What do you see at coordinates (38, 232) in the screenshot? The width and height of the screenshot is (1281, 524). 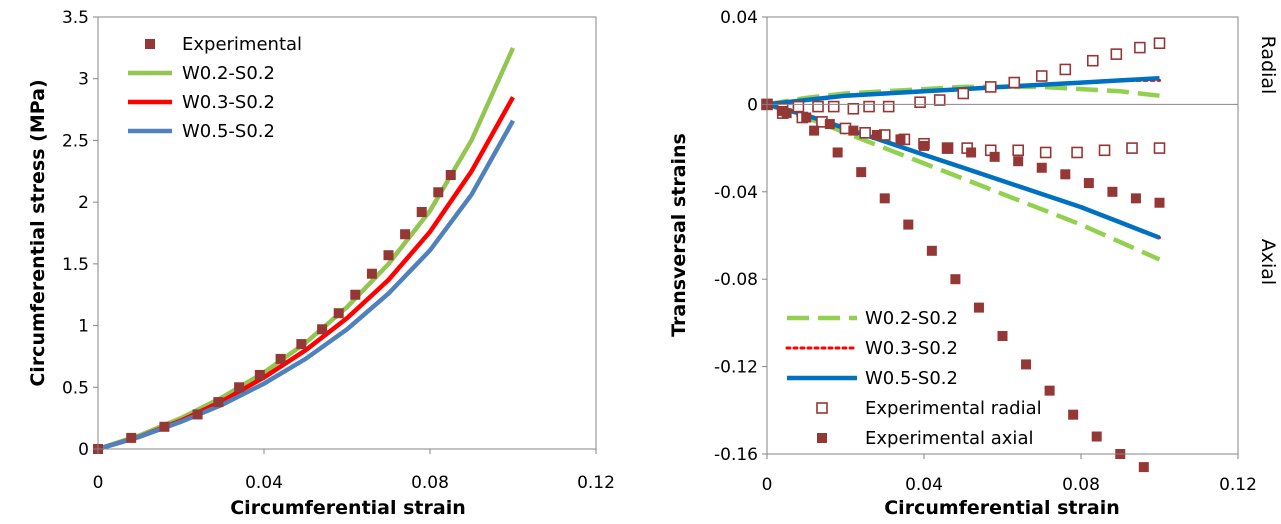 I see `y-axis-title: Circumferential stress (MPa)` at bounding box center [38, 232].